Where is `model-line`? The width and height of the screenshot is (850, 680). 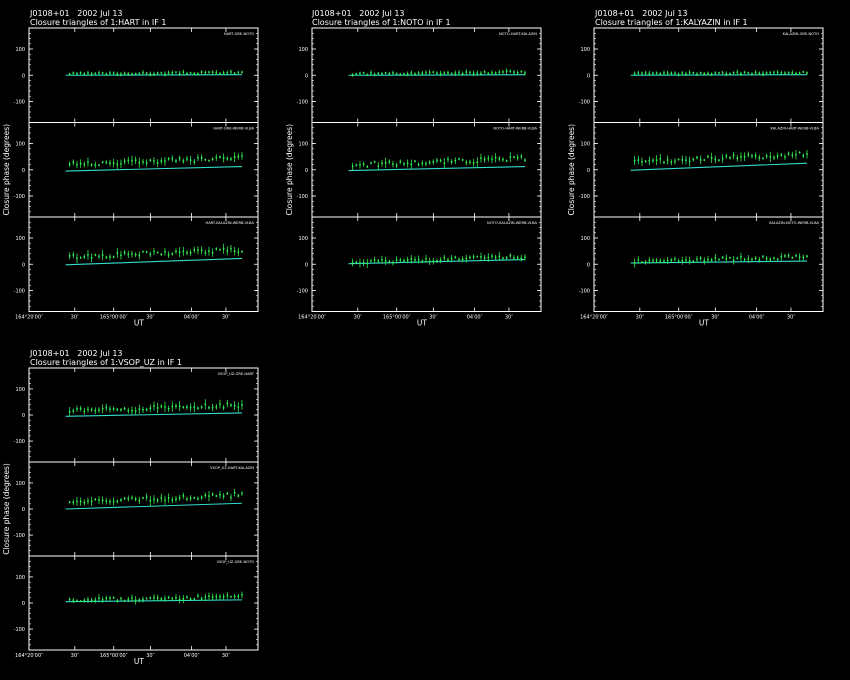
model-line is located at coordinates (153, 169).